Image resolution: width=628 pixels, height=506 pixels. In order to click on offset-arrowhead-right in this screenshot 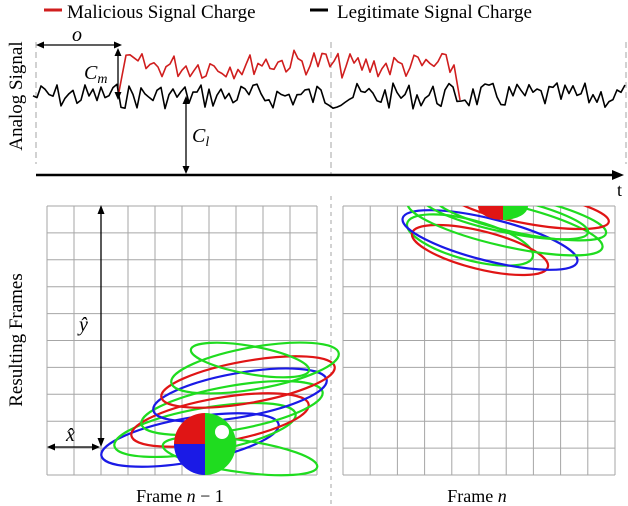, I will do `click(118, 45)`.